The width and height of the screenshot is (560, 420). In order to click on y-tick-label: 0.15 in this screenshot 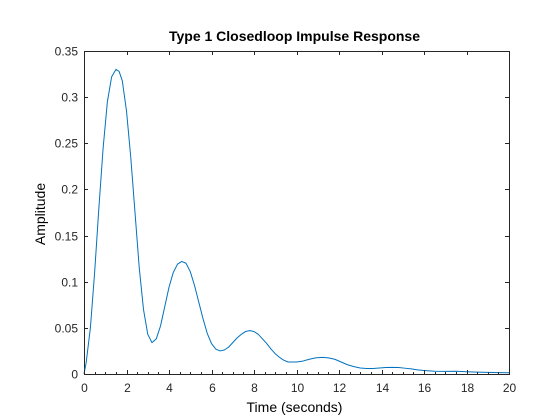, I will do `click(67, 237)`.